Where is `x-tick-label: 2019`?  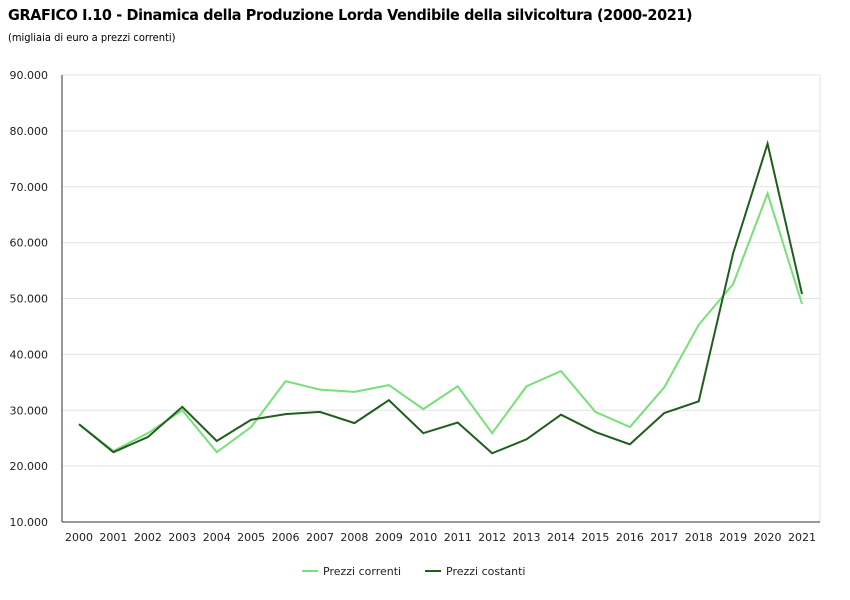
x-tick-label: 2019 is located at coordinates (733, 537).